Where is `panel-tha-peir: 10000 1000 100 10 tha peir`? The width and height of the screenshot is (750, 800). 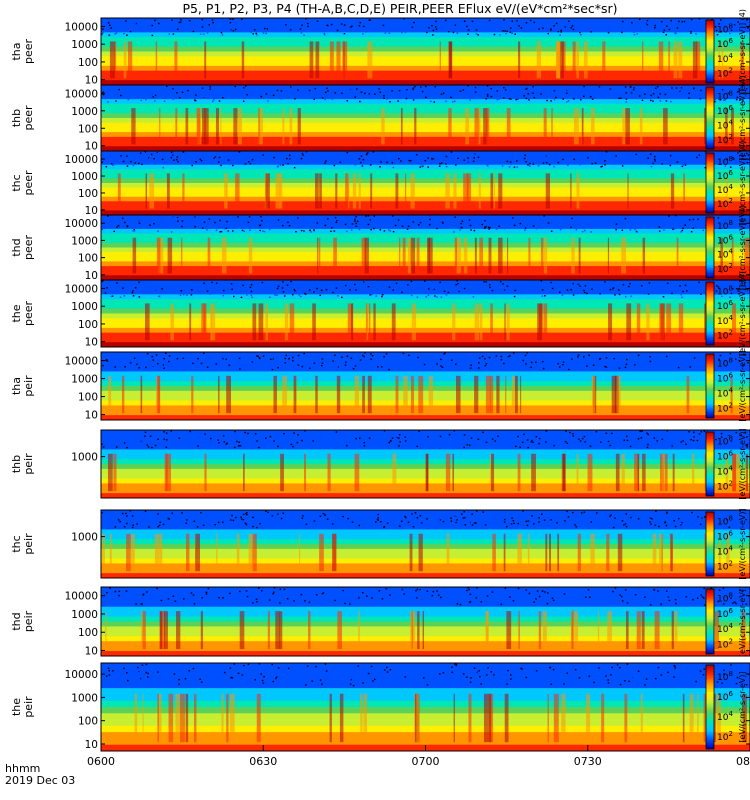
panel-tha-peir: 10000 1000 100 10 tha peir is located at coordinates (380, 386).